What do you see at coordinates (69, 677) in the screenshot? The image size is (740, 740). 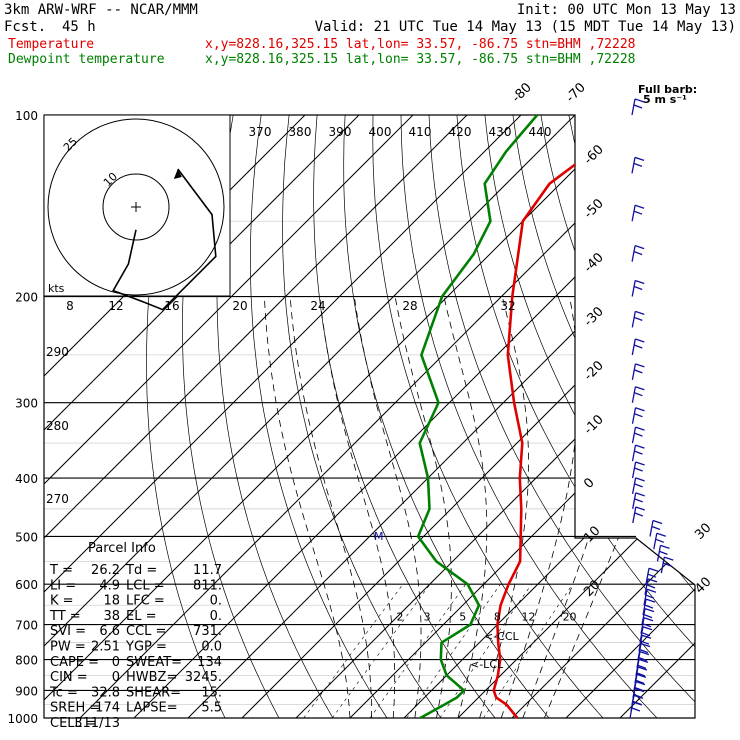 I see `parcel-info-cell: CIN =` at bounding box center [69, 677].